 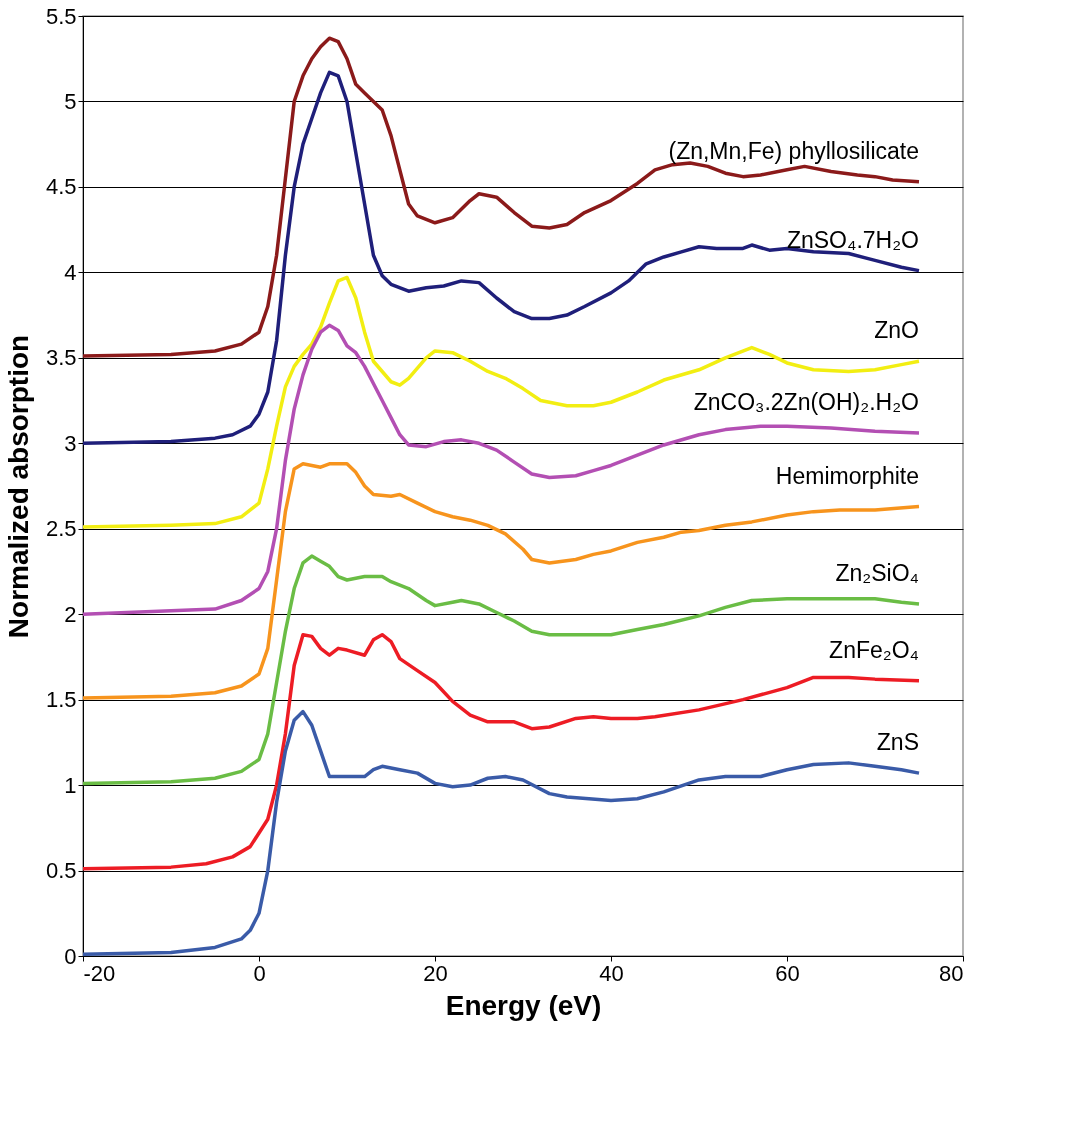 What do you see at coordinates (61, 700) in the screenshot?
I see `y-tick-label: 1.5` at bounding box center [61, 700].